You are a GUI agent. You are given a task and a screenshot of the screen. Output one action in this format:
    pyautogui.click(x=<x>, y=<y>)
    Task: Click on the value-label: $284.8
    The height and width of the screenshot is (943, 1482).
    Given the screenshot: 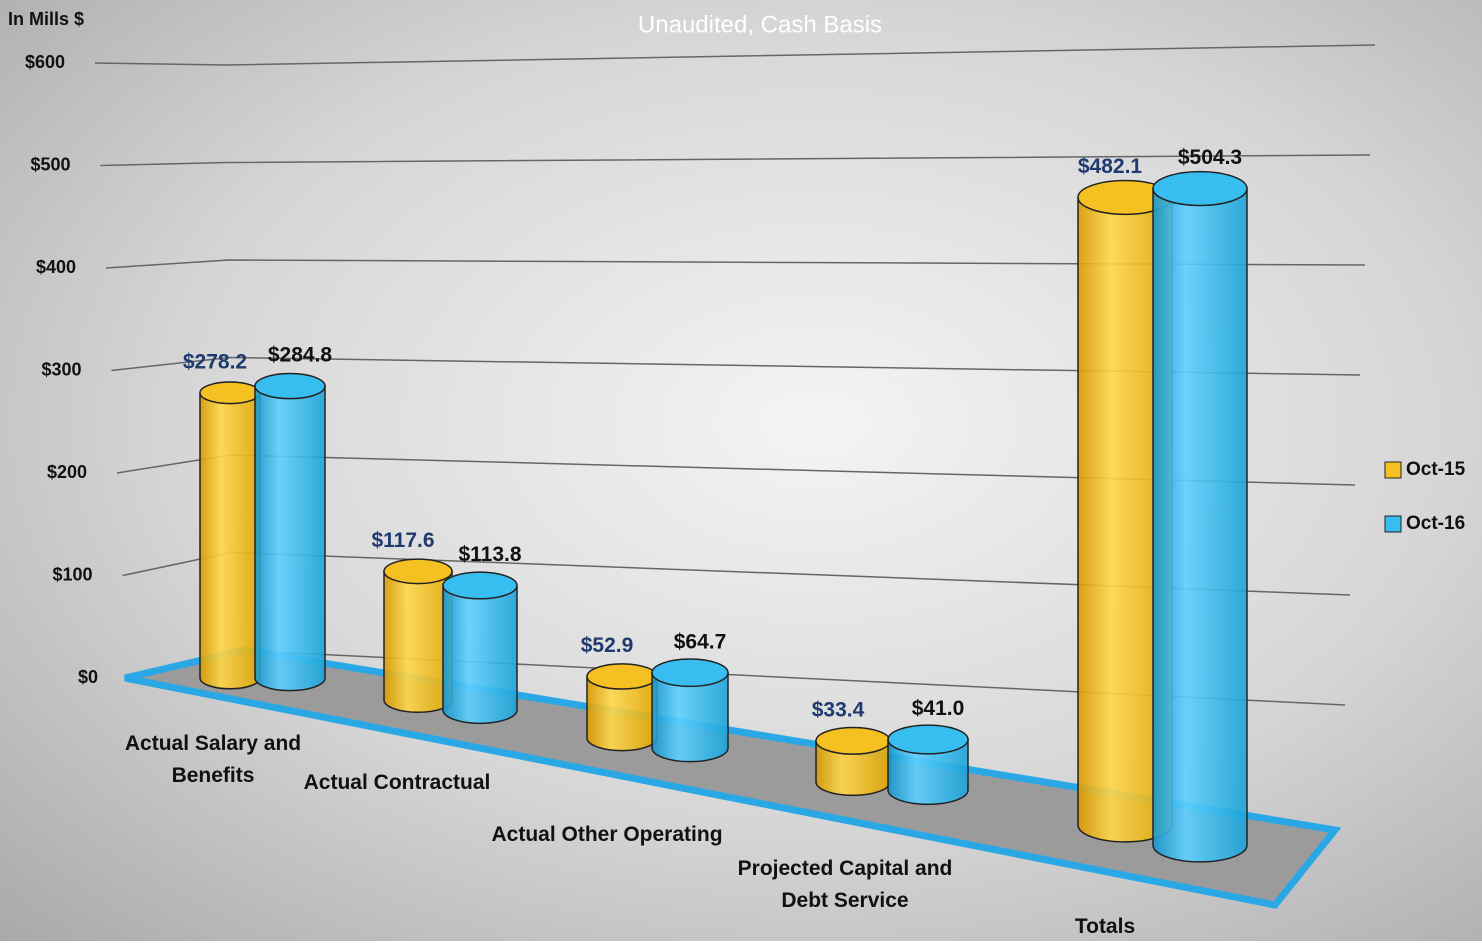 What is the action you would take?
    pyautogui.click(x=300, y=355)
    